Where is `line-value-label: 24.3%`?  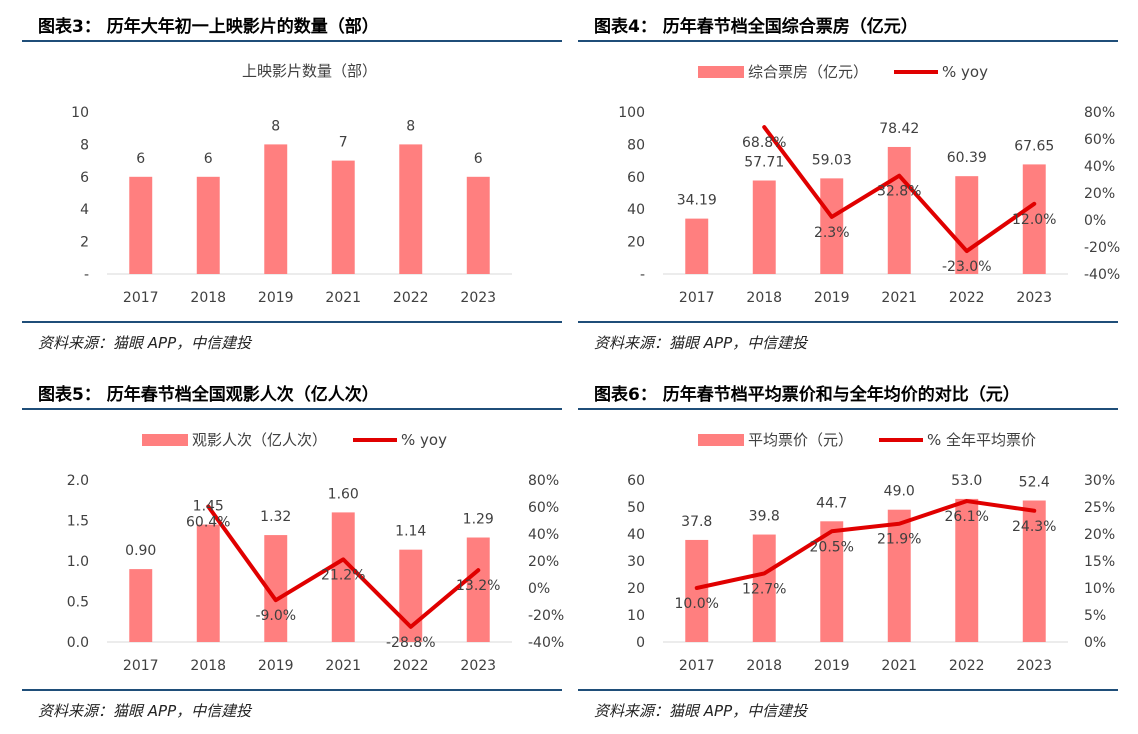
line-value-label: 24.3% is located at coordinates (1034, 527).